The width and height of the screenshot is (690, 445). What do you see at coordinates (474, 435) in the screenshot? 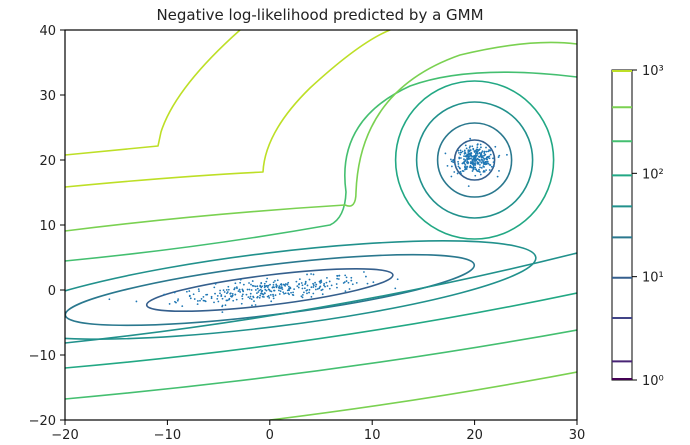
I see `x-tick-label: 20` at bounding box center [474, 435].